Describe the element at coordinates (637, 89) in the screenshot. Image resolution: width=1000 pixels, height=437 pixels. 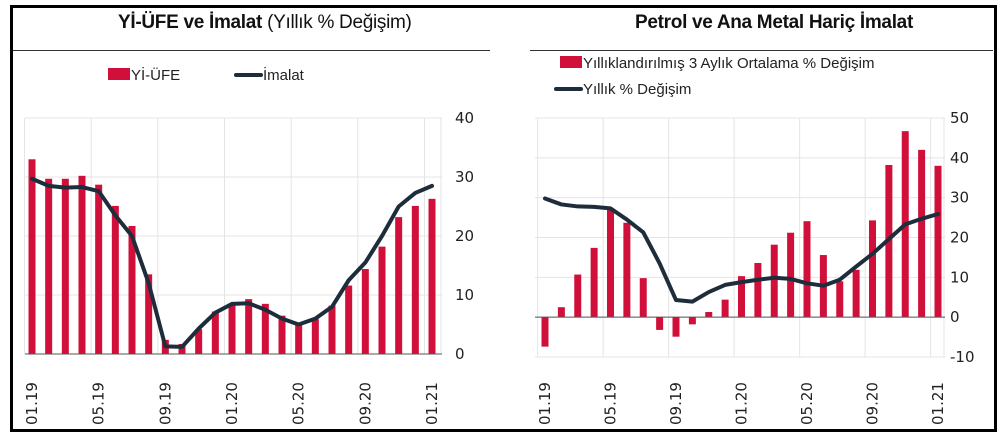
I see `chart1-legend-label: Yıllık % Değişim` at that location.